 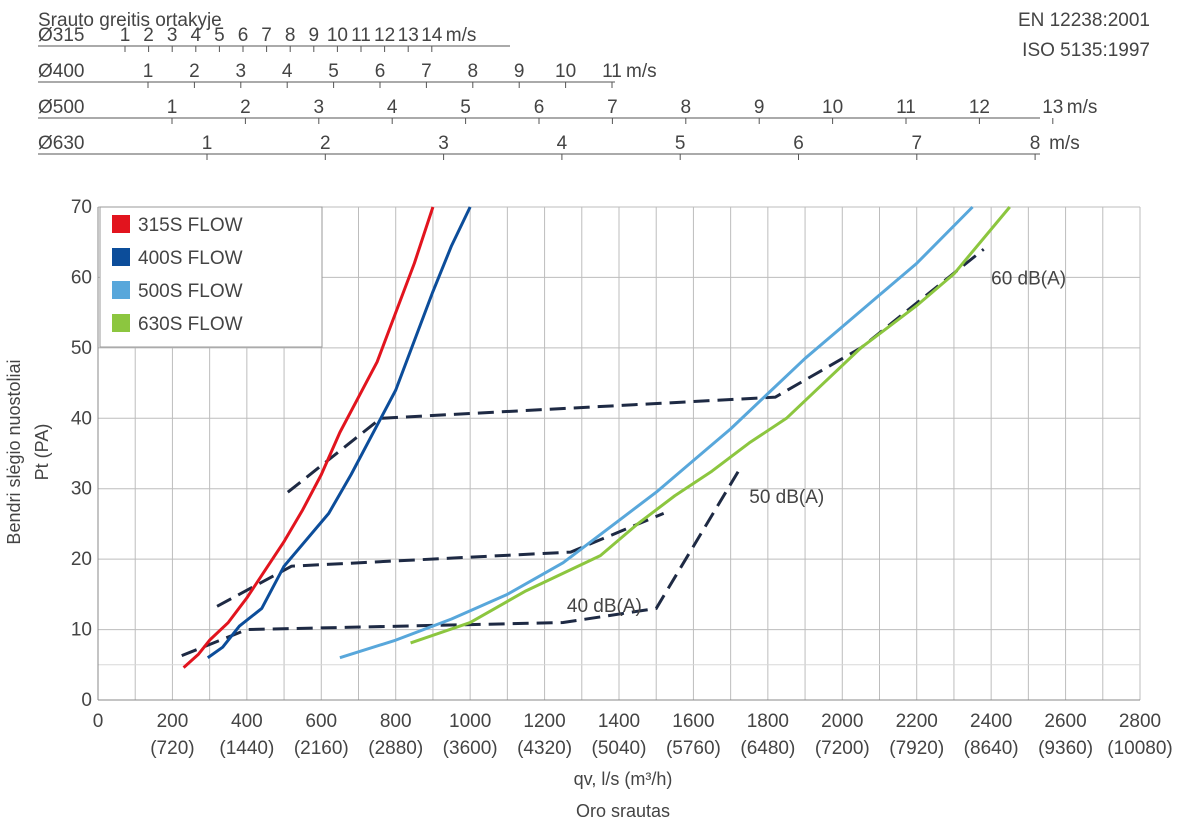 I want to click on y-tick-label: 10, so click(x=81, y=630).